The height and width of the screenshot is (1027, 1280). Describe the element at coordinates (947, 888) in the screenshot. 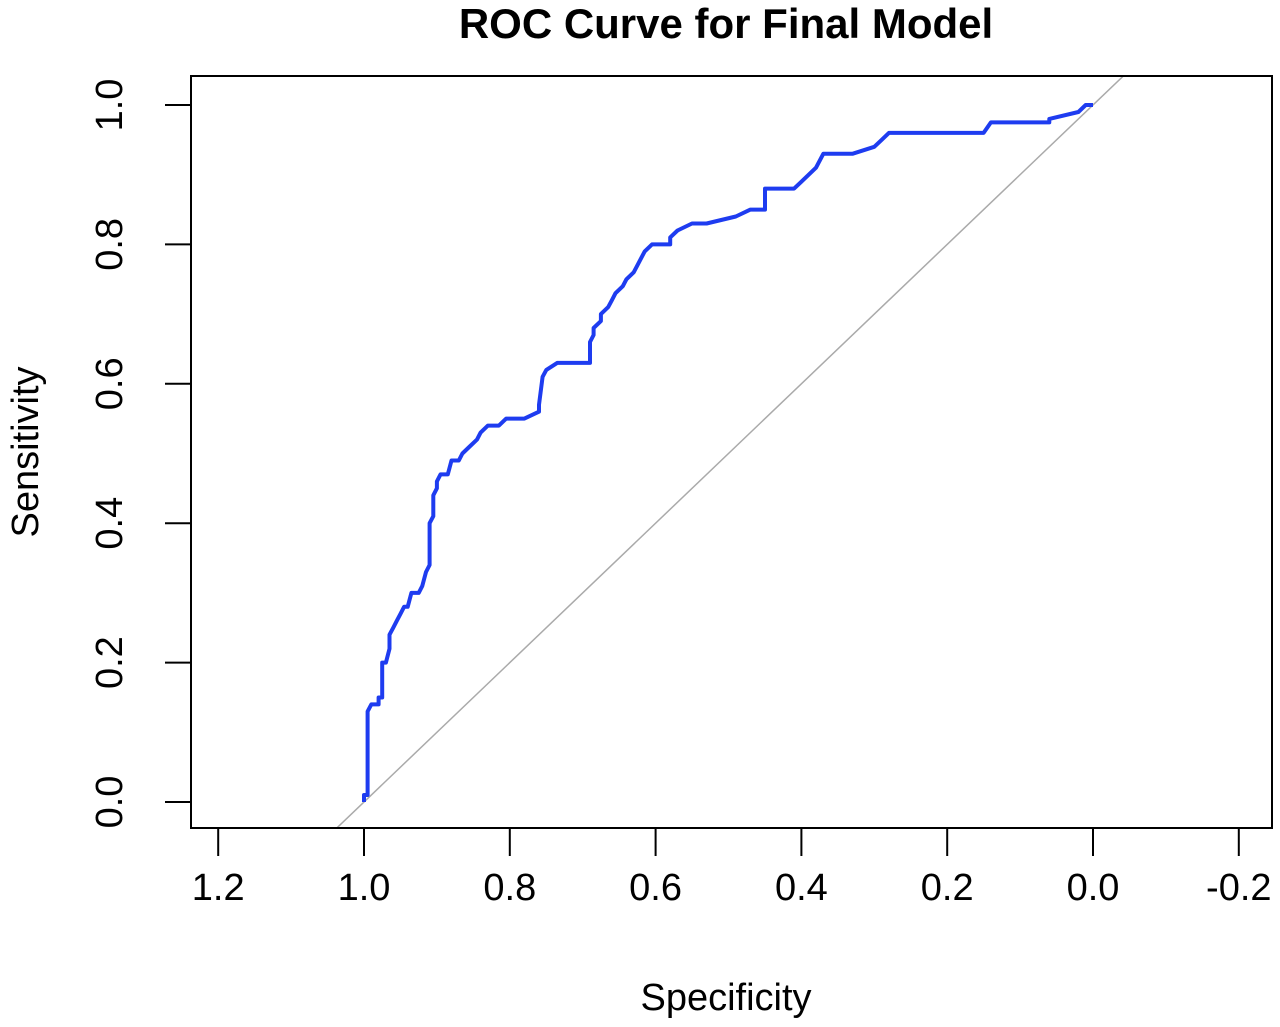

I see `x-tick-label: 0.2` at that location.